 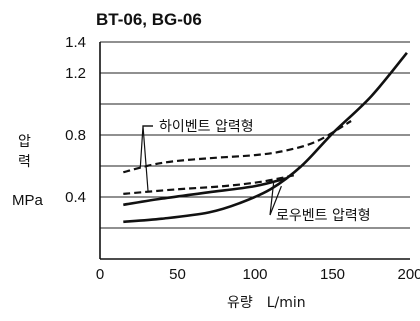 I want to click on series-line-high_lower, so click(x=209, y=184).